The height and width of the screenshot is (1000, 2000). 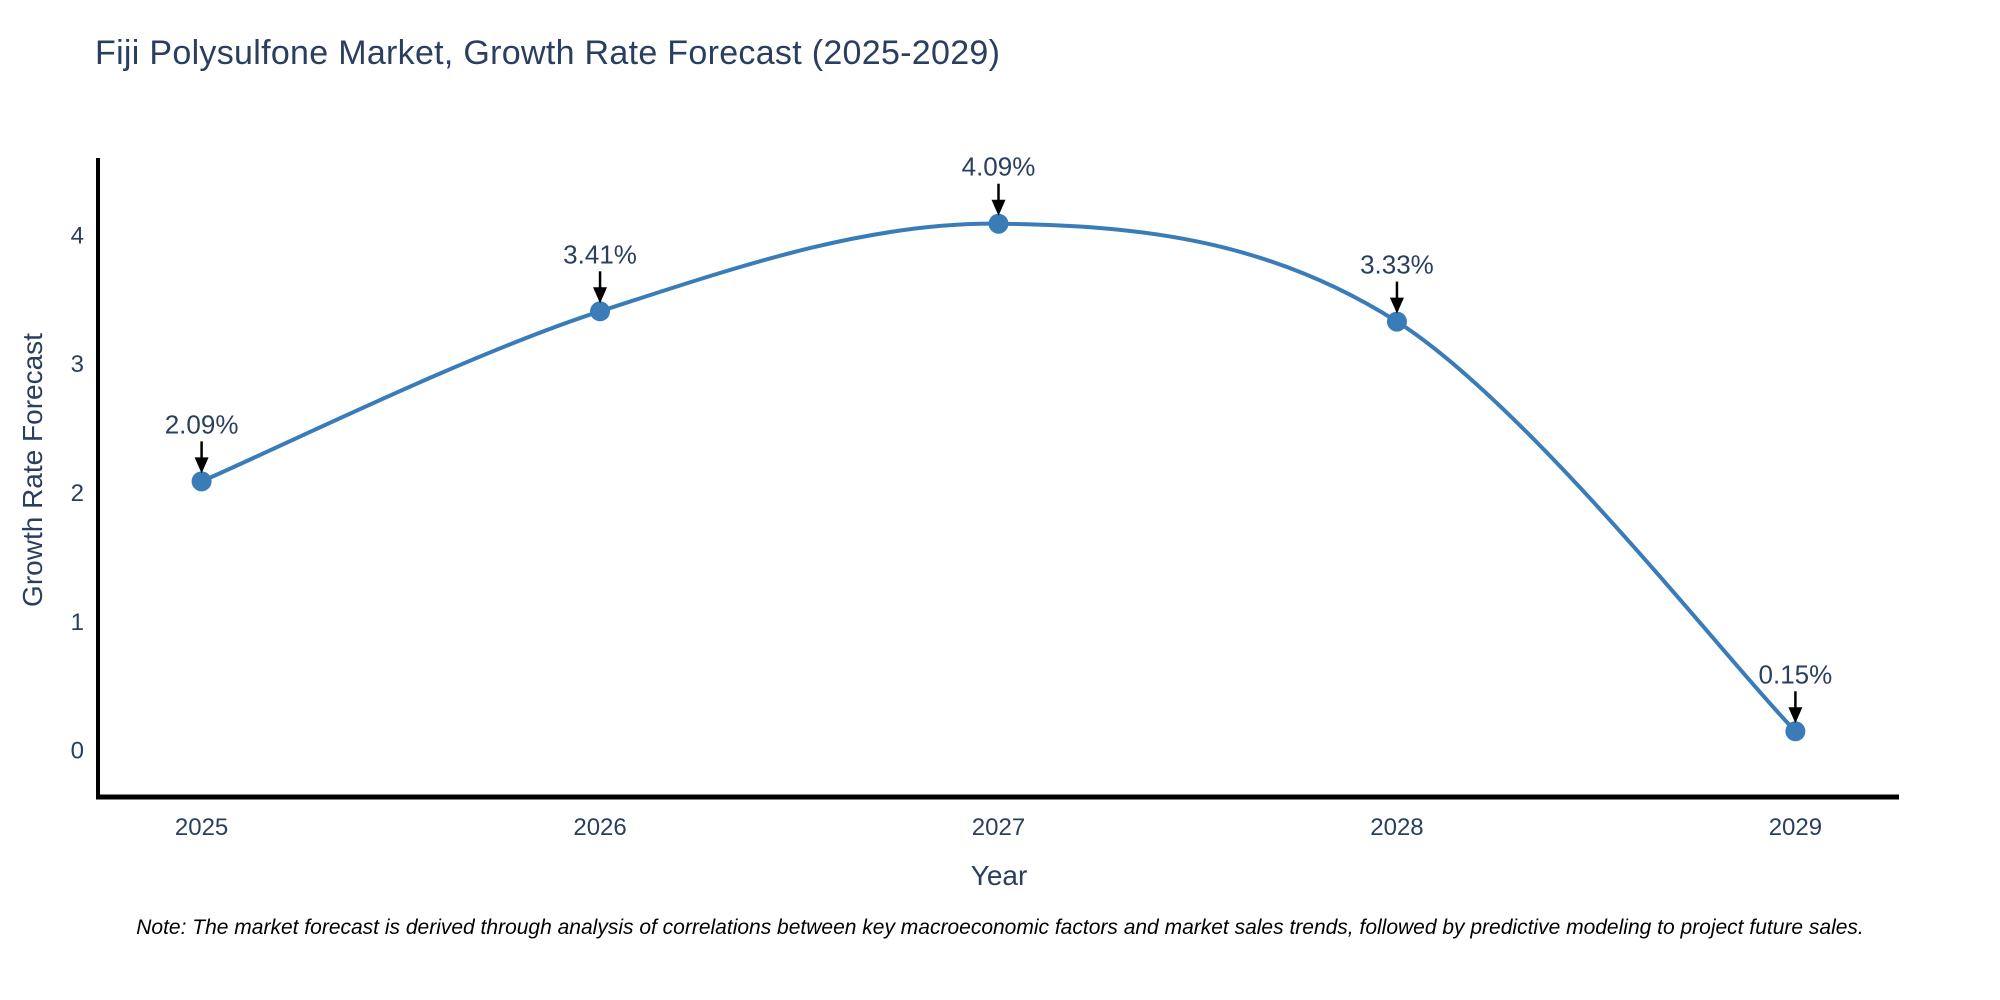 What do you see at coordinates (32, 470) in the screenshot?
I see `y-axis-title: Growth Rate Forecast` at bounding box center [32, 470].